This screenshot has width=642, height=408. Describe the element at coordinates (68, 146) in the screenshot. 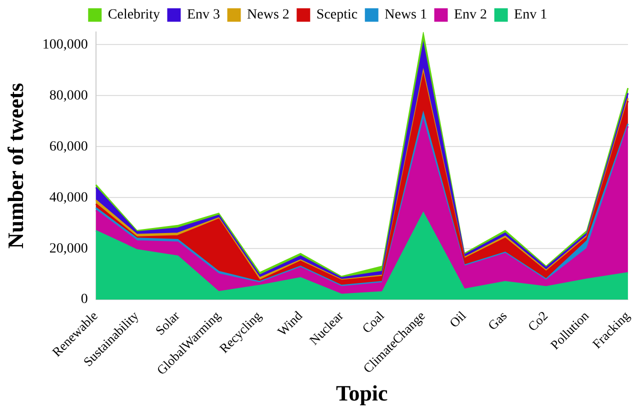

I see `y-tick-label: 60,000` at that location.